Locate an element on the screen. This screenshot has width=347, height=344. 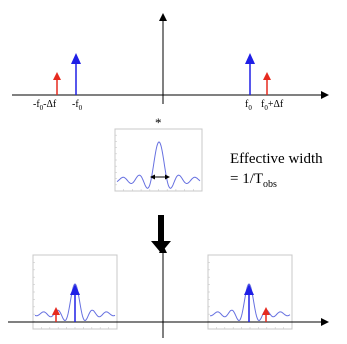
label-f0-plus-df: f0+Δf is located at coordinates (272, 105).